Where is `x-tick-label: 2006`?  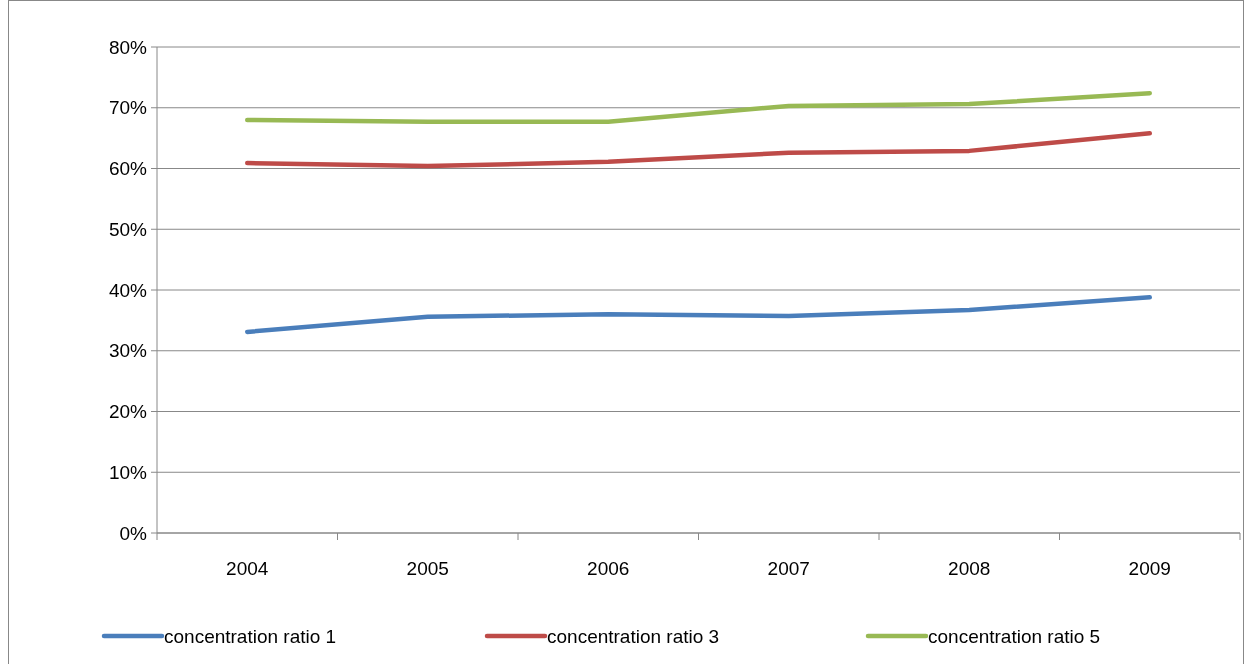 x-tick-label: 2006 is located at coordinates (608, 568).